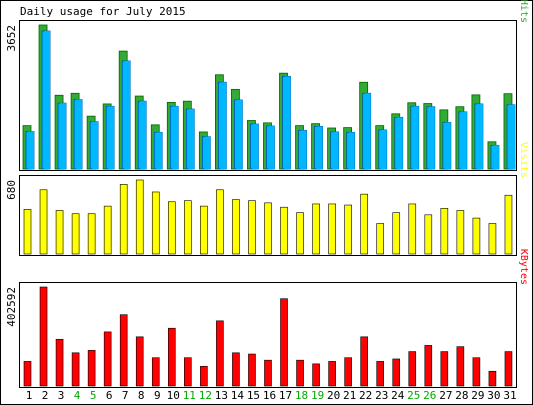  Describe the element at coordinates (493, 395) in the screenshot. I see `day-label: 30` at that location.